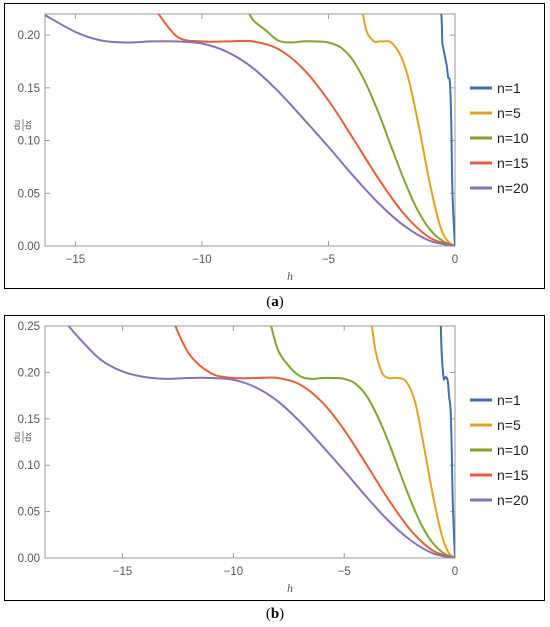 The width and height of the screenshot is (550, 627). I want to click on chart-b-y-axis-label-num: du, so click(17, 437).